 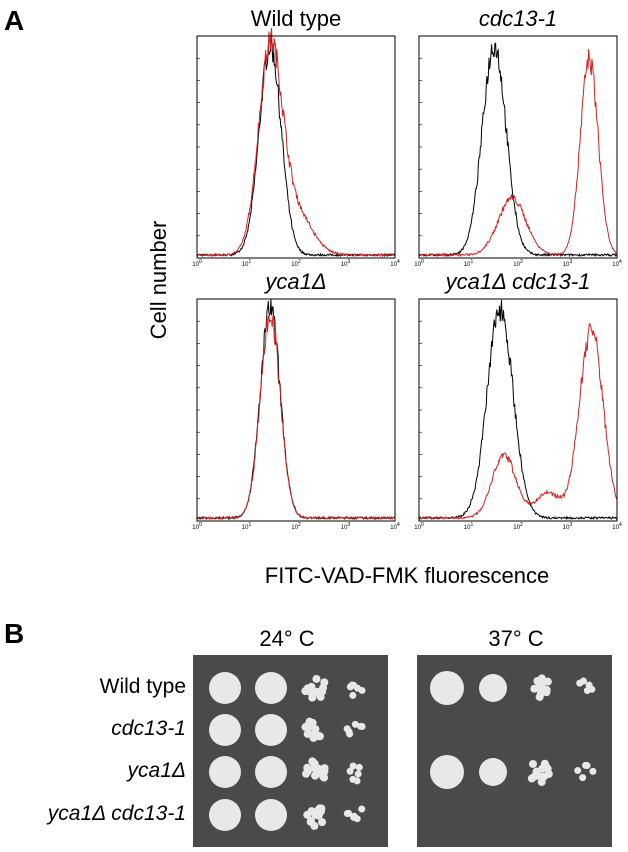 What do you see at coordinates (407, 575) in the screenshot?
I see `x-axis-label: FITC-VAD-FMK fluorescence` at bounding box center [407, 575].